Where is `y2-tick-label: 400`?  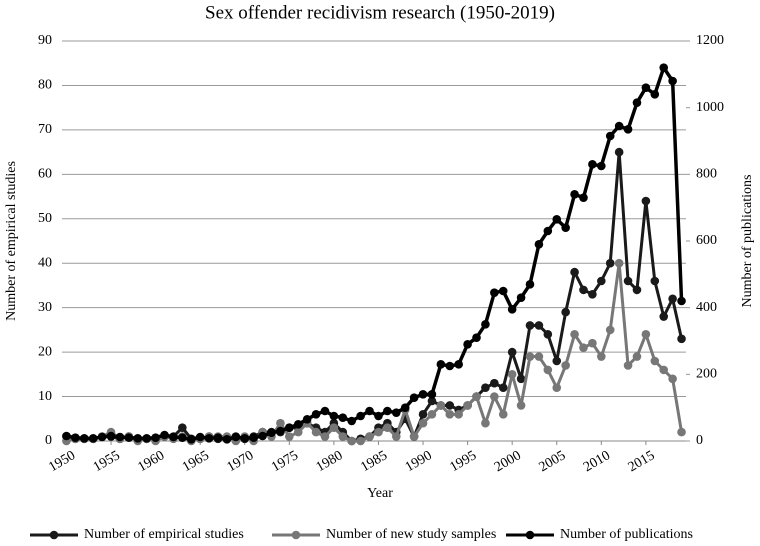
y2-tick-label: 400 is located at coordinates (706, 307).